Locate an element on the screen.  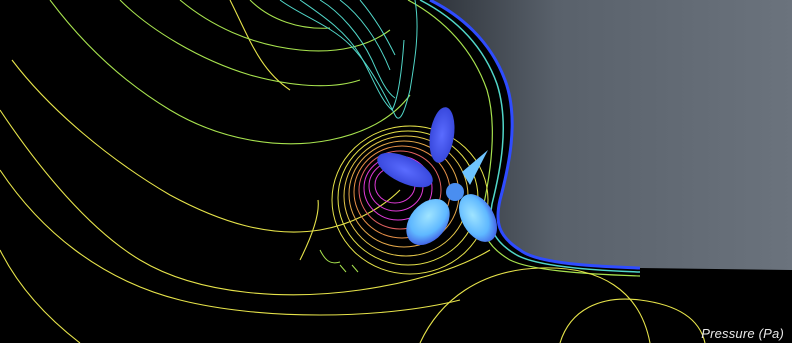
blade-bottom-left is located at coordinates (428, 222).